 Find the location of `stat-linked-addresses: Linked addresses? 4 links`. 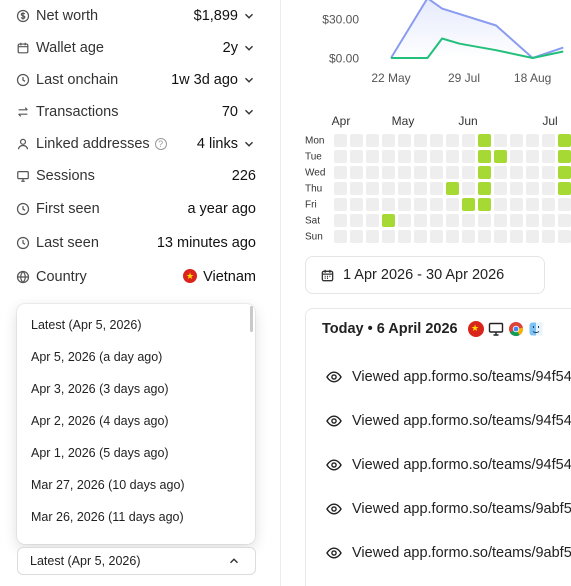

stat-linked-addresses: Linked addresses? 4 links is located at coordinates (136, 144).